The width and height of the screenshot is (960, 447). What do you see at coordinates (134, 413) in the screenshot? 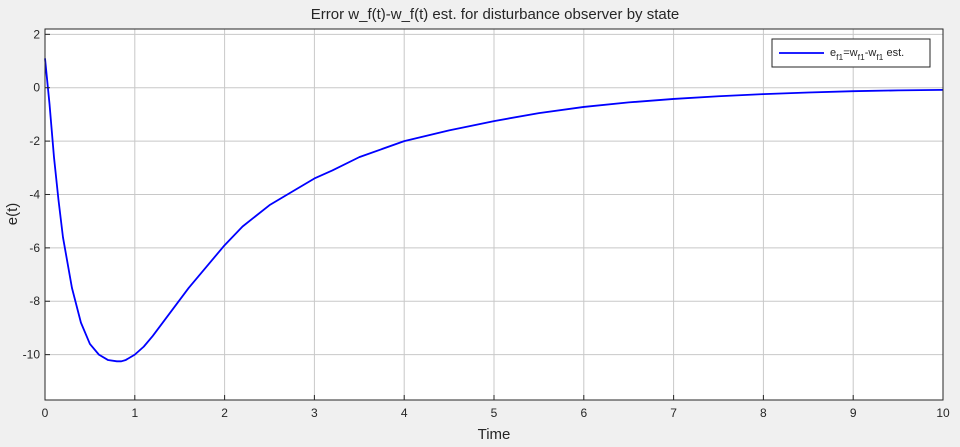
I see `x-tick-label: 1` at bounding box center [134, 413].